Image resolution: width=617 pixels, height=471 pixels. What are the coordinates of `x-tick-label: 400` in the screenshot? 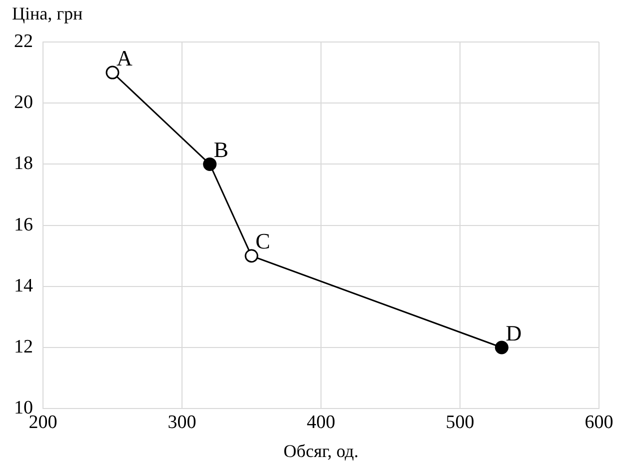 It's located at (321, 422).